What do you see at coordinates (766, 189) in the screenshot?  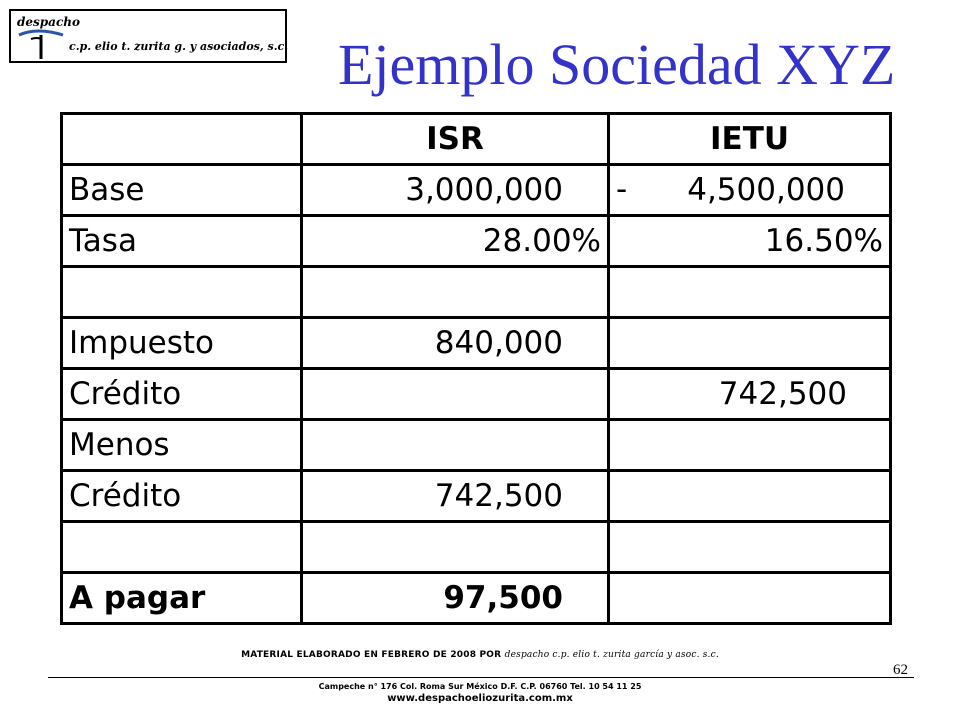 I see `ietu-amount: 4,500,000` at bounding box center [766, 189].